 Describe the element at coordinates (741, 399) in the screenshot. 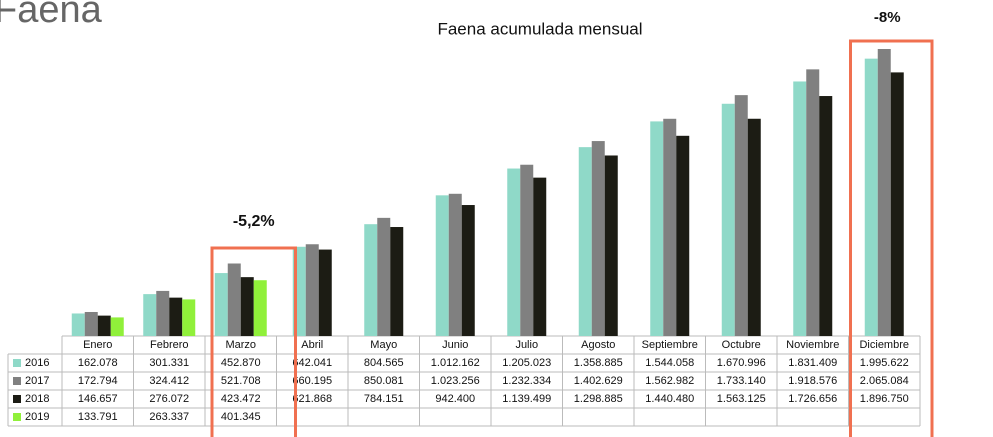

I see `table-cell: 1.563.125` at that location.